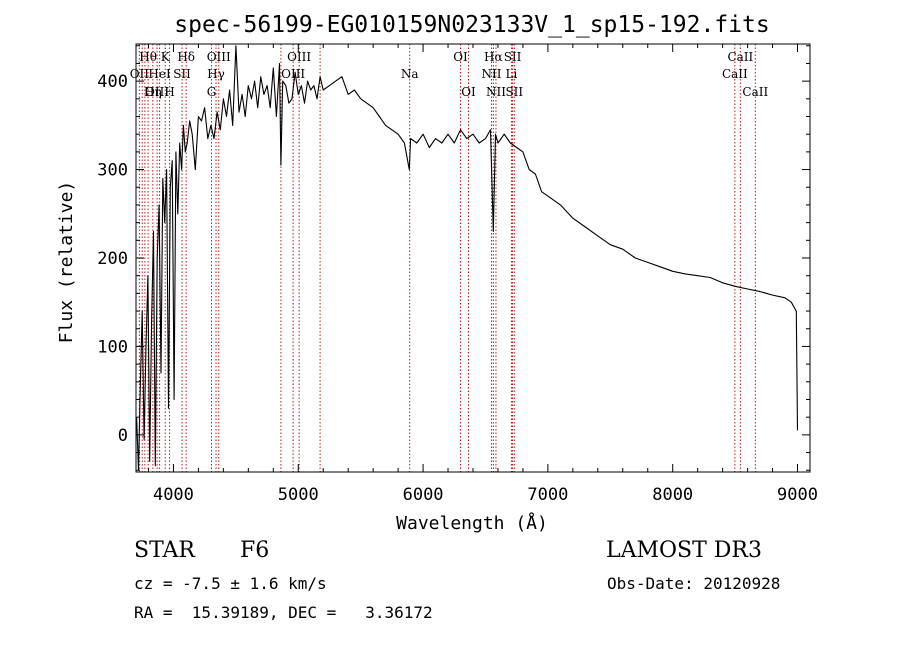 The height and width of the screenshot is (649, 900). I want to click on object-class: STAR, so click(164, 550).